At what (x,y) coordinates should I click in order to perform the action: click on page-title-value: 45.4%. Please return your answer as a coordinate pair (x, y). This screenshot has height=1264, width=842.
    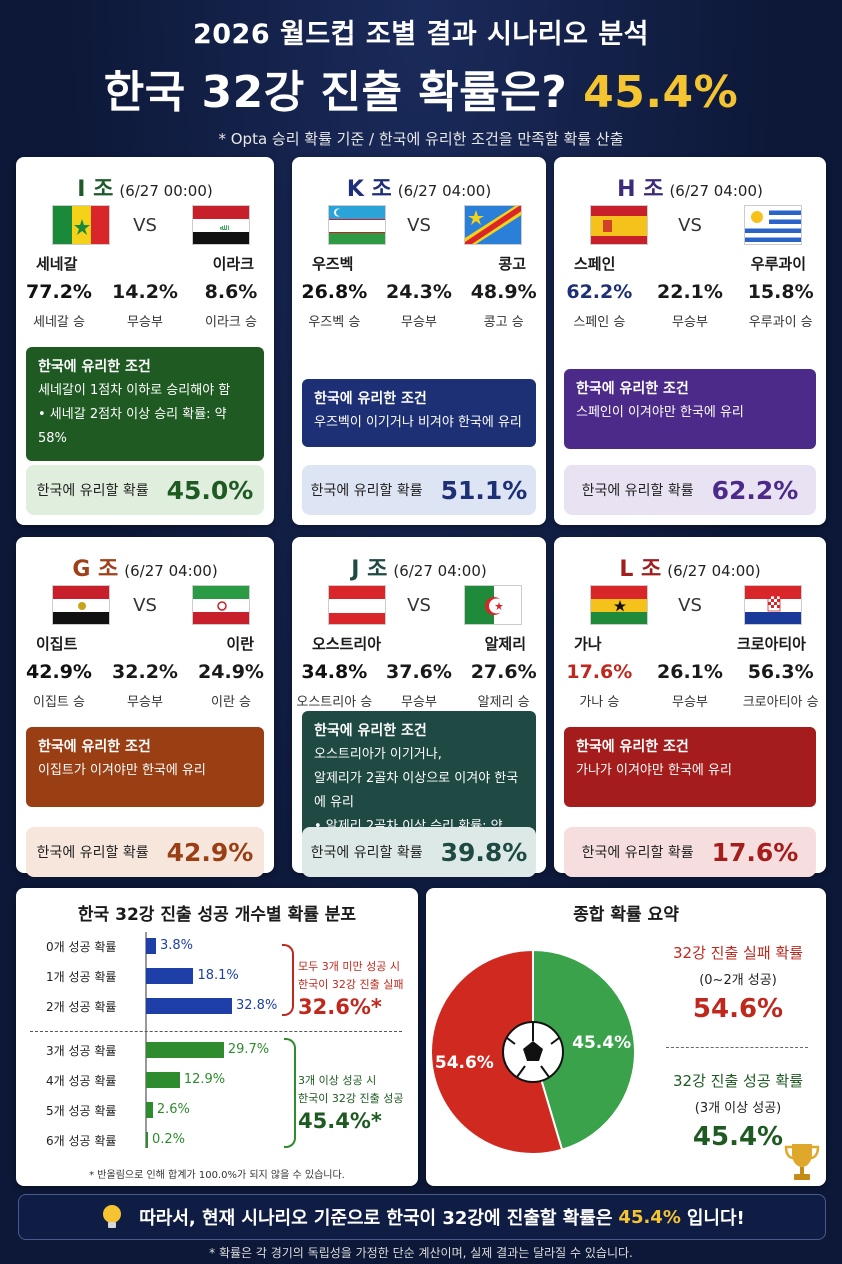
    Looking at the image, I should click on (661, 92).